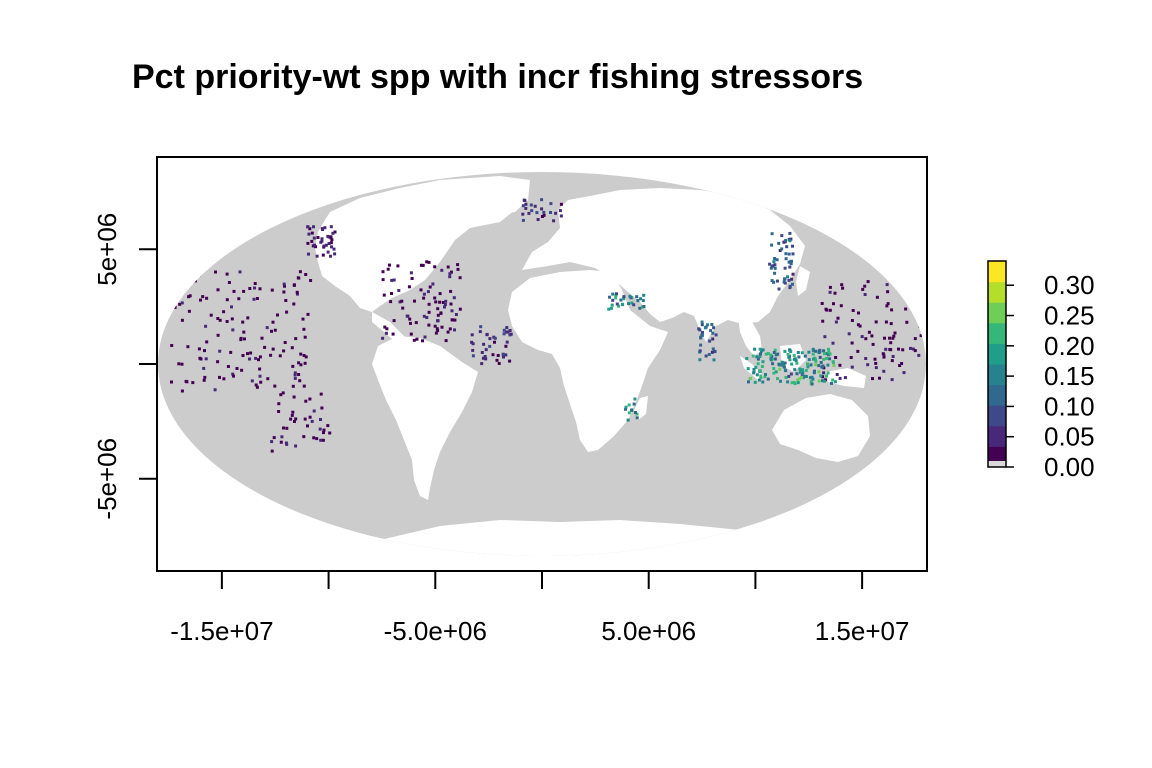 This screenshot has height=768, width=1152. What do you see at coordinates (862, 631) in the screenshot?
I see `x-tick-label: 1.5e+07` at bounding box center [862, 631].